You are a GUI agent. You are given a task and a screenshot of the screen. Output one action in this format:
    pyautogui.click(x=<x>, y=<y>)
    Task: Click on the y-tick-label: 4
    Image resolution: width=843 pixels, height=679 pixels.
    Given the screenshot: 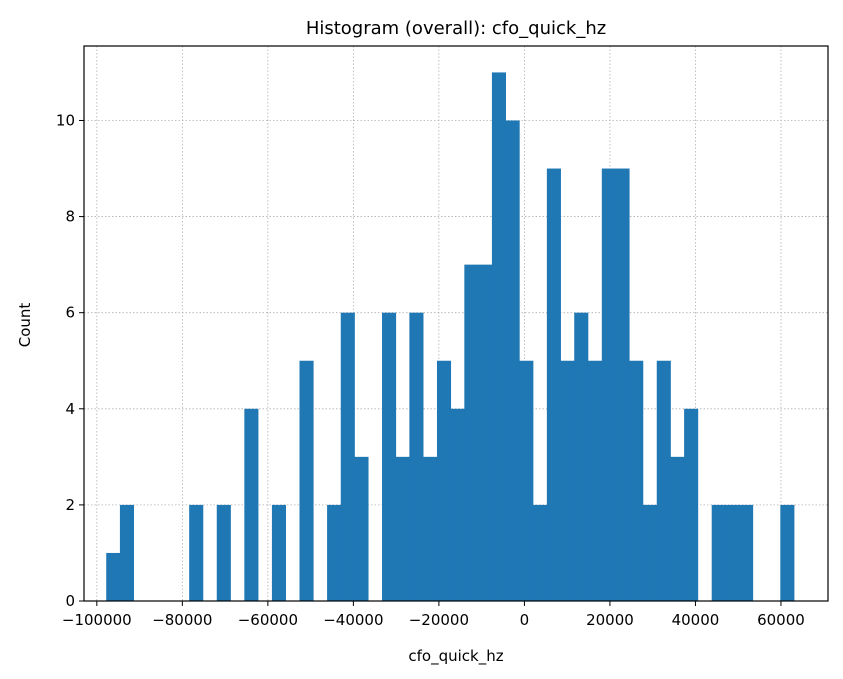 What is the action you would take?
    pyautogui.click(x=70, y=409)
    